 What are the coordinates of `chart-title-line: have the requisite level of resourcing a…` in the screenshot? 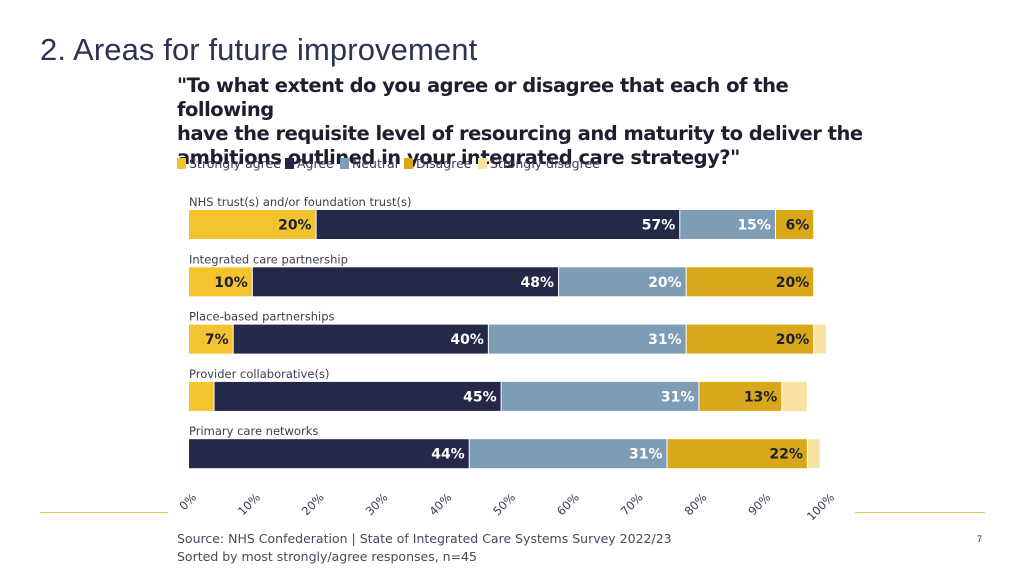 It's located at (520, 133).